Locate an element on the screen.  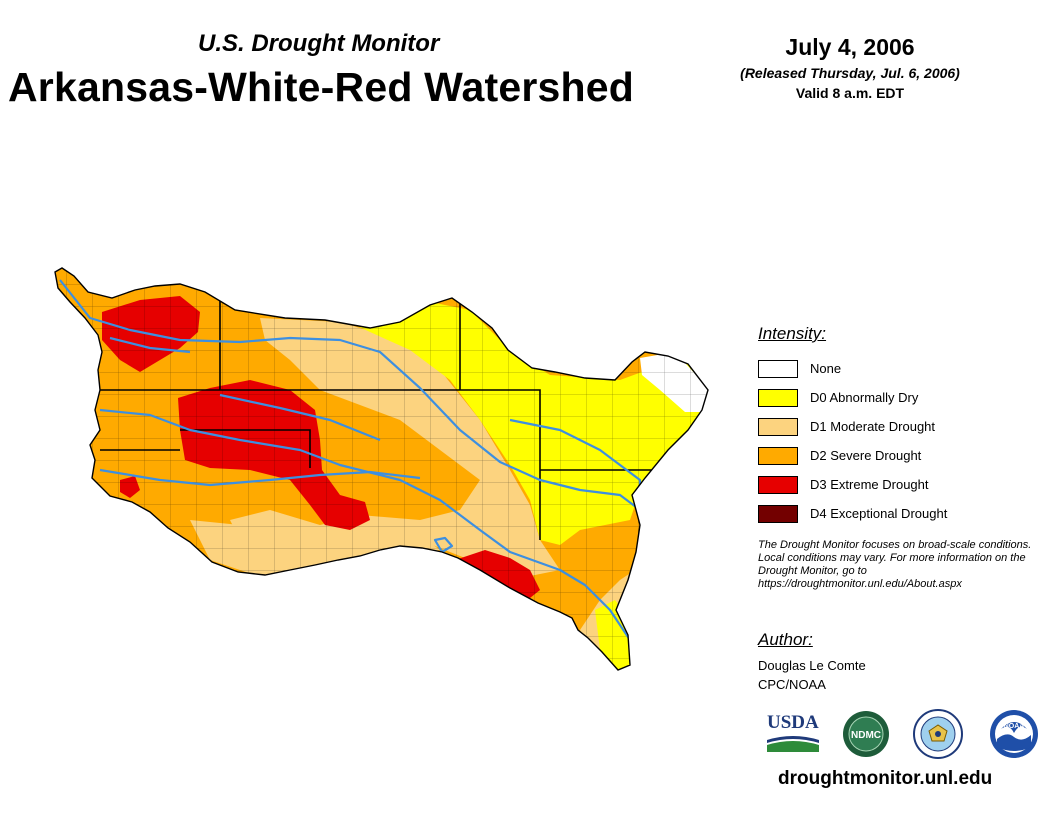
commerce-seal-icon is located at coordinates (938, 734).